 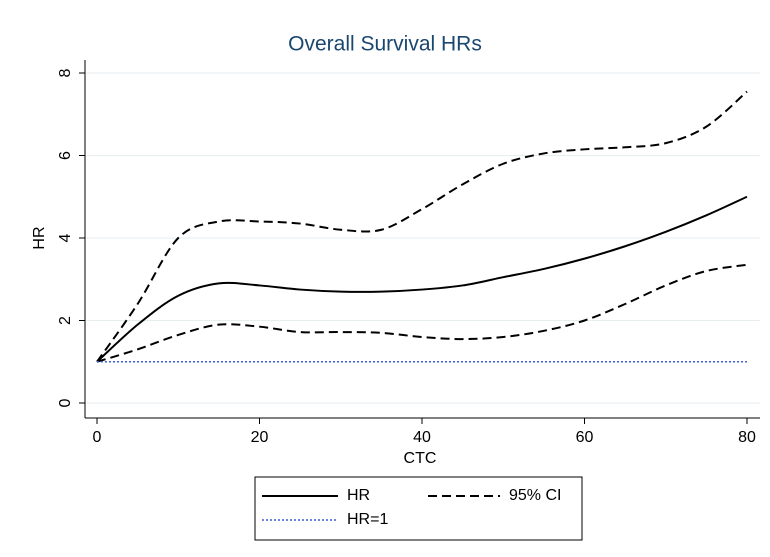 I want to click on x-tick-label: 60, so click(x=585, y=437).